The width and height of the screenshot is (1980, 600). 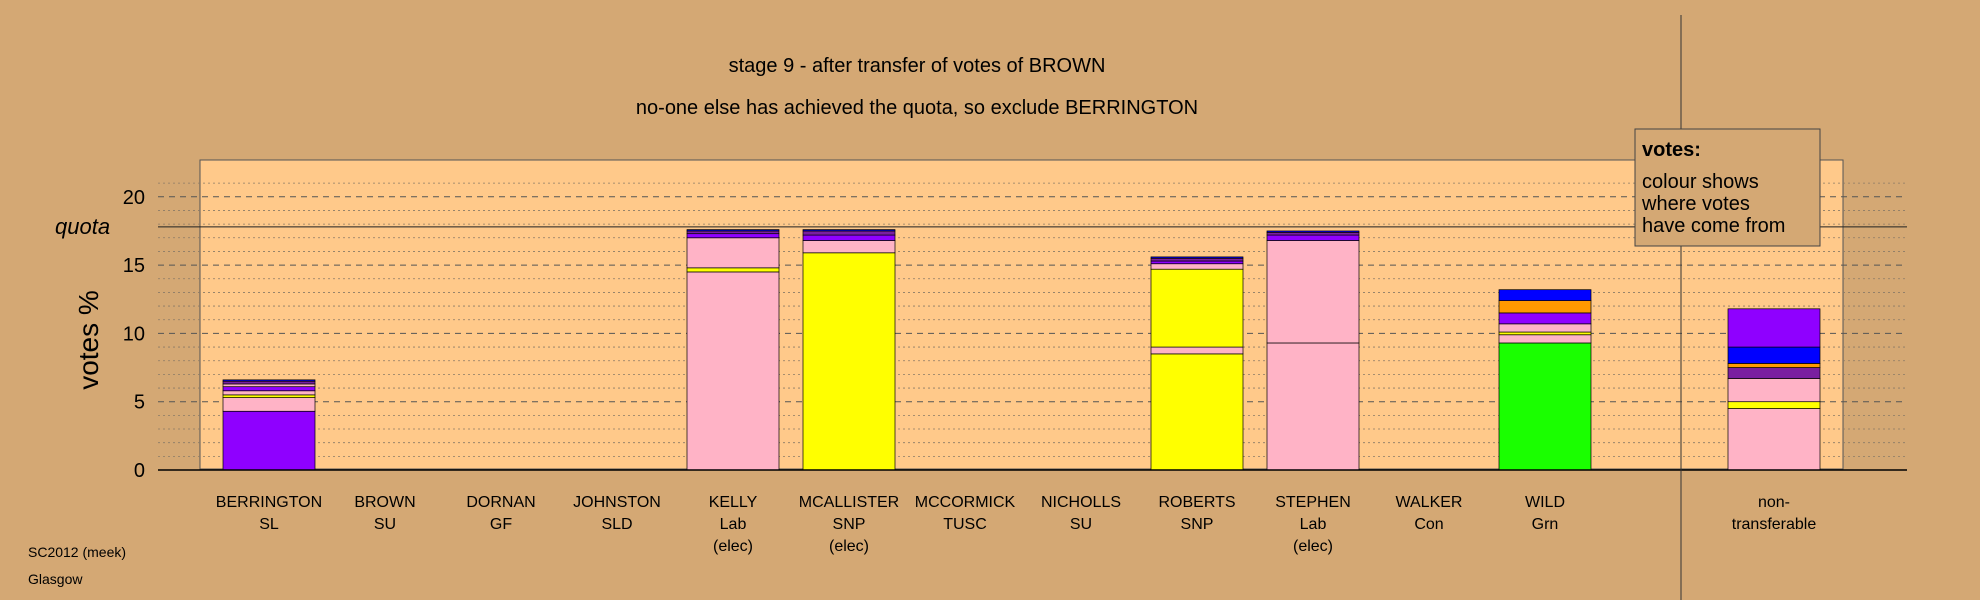 I want to click on x-tick-label: transferable, so click(x=1774, y=524).